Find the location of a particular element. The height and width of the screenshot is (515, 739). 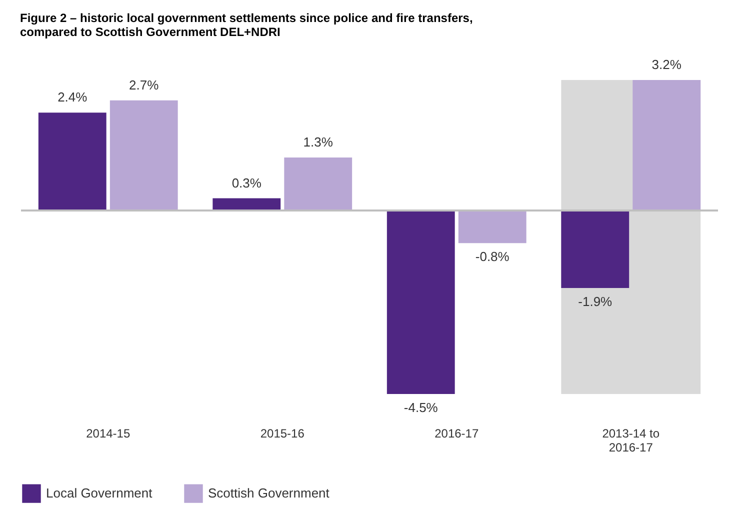

data-label: -0.8% is located at coordinates (492, 256).